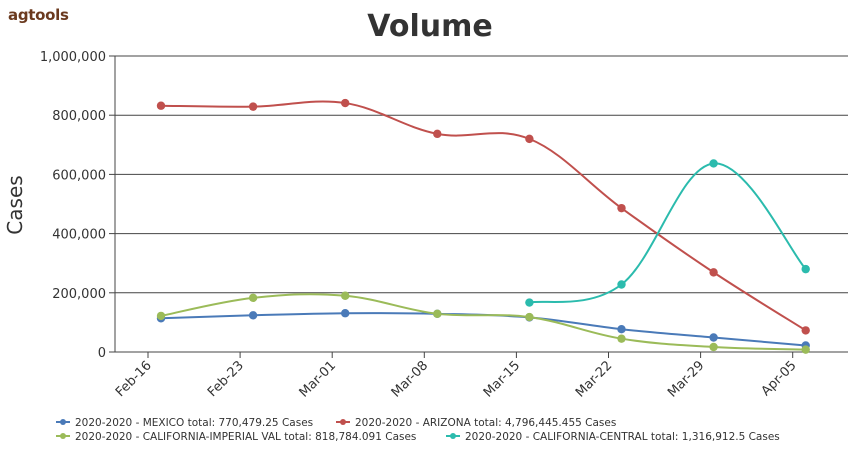 This screenshot has height=450, width=860. Describe the element at coordinates (79, 235) in the screenshot. I see `y-tick-label: 400,000` at that location.